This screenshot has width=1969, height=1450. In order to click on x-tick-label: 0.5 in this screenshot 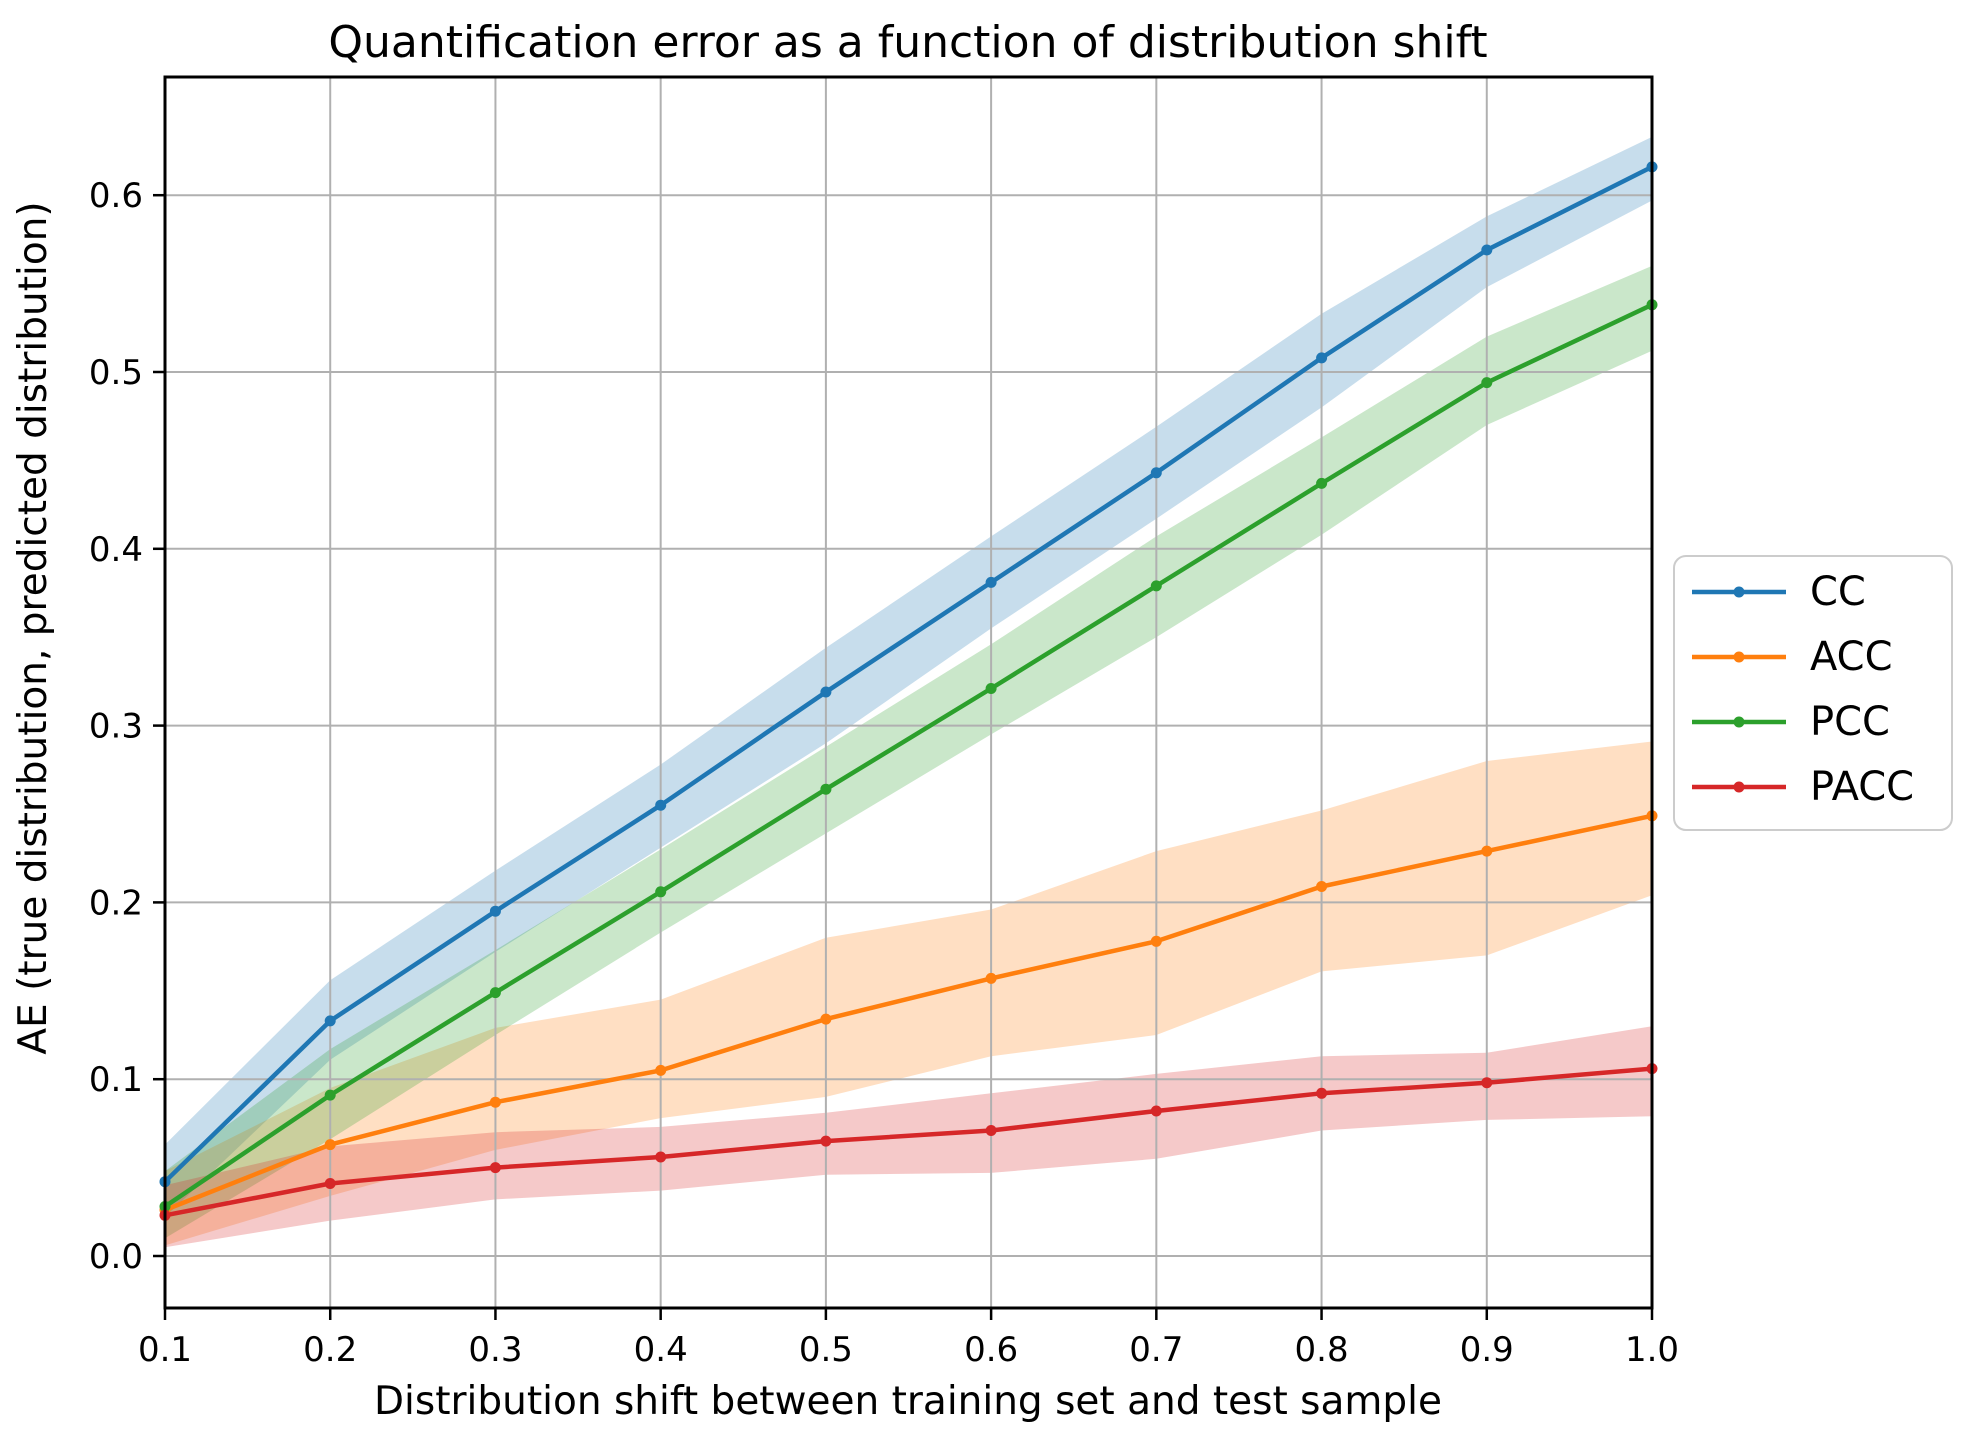, I will do `click(826, 1350)`.